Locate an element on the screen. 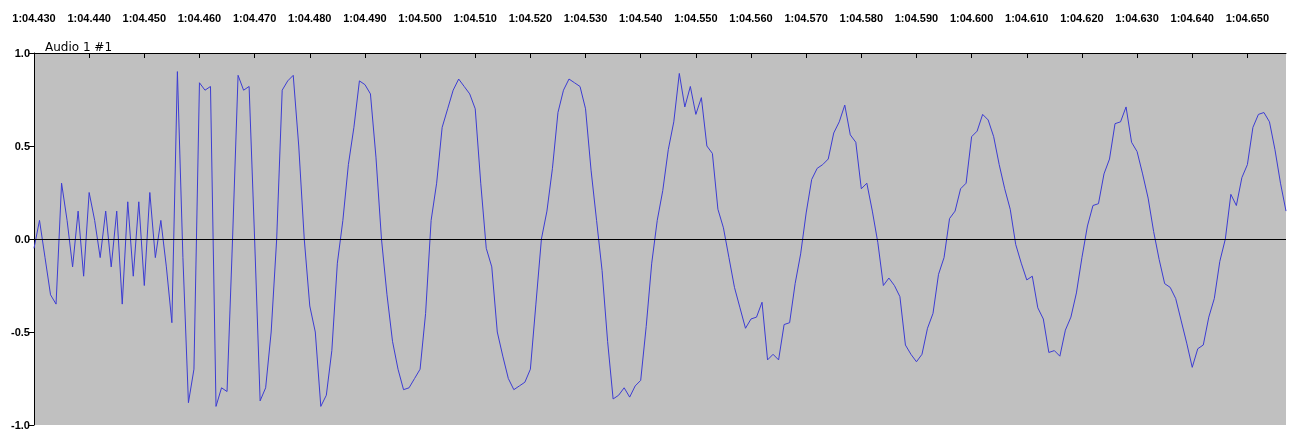 The width and height of the screenshot is (1291, 433). x-tick-label: 1:04.640 is located at coordinates (1192, 17).